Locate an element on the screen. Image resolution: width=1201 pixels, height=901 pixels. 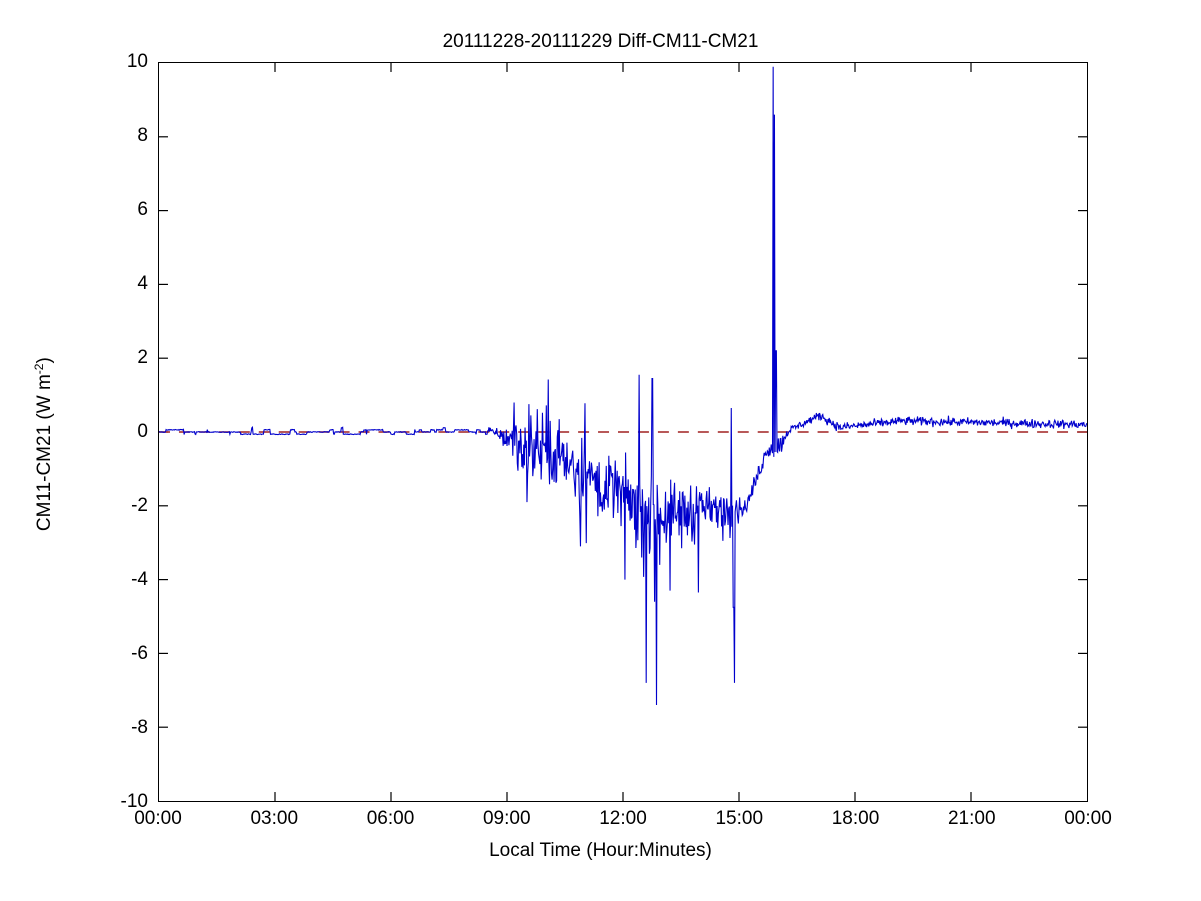
x-axis-label: Local Time (Hour:Minutes) is located at coordinates (600, 850).